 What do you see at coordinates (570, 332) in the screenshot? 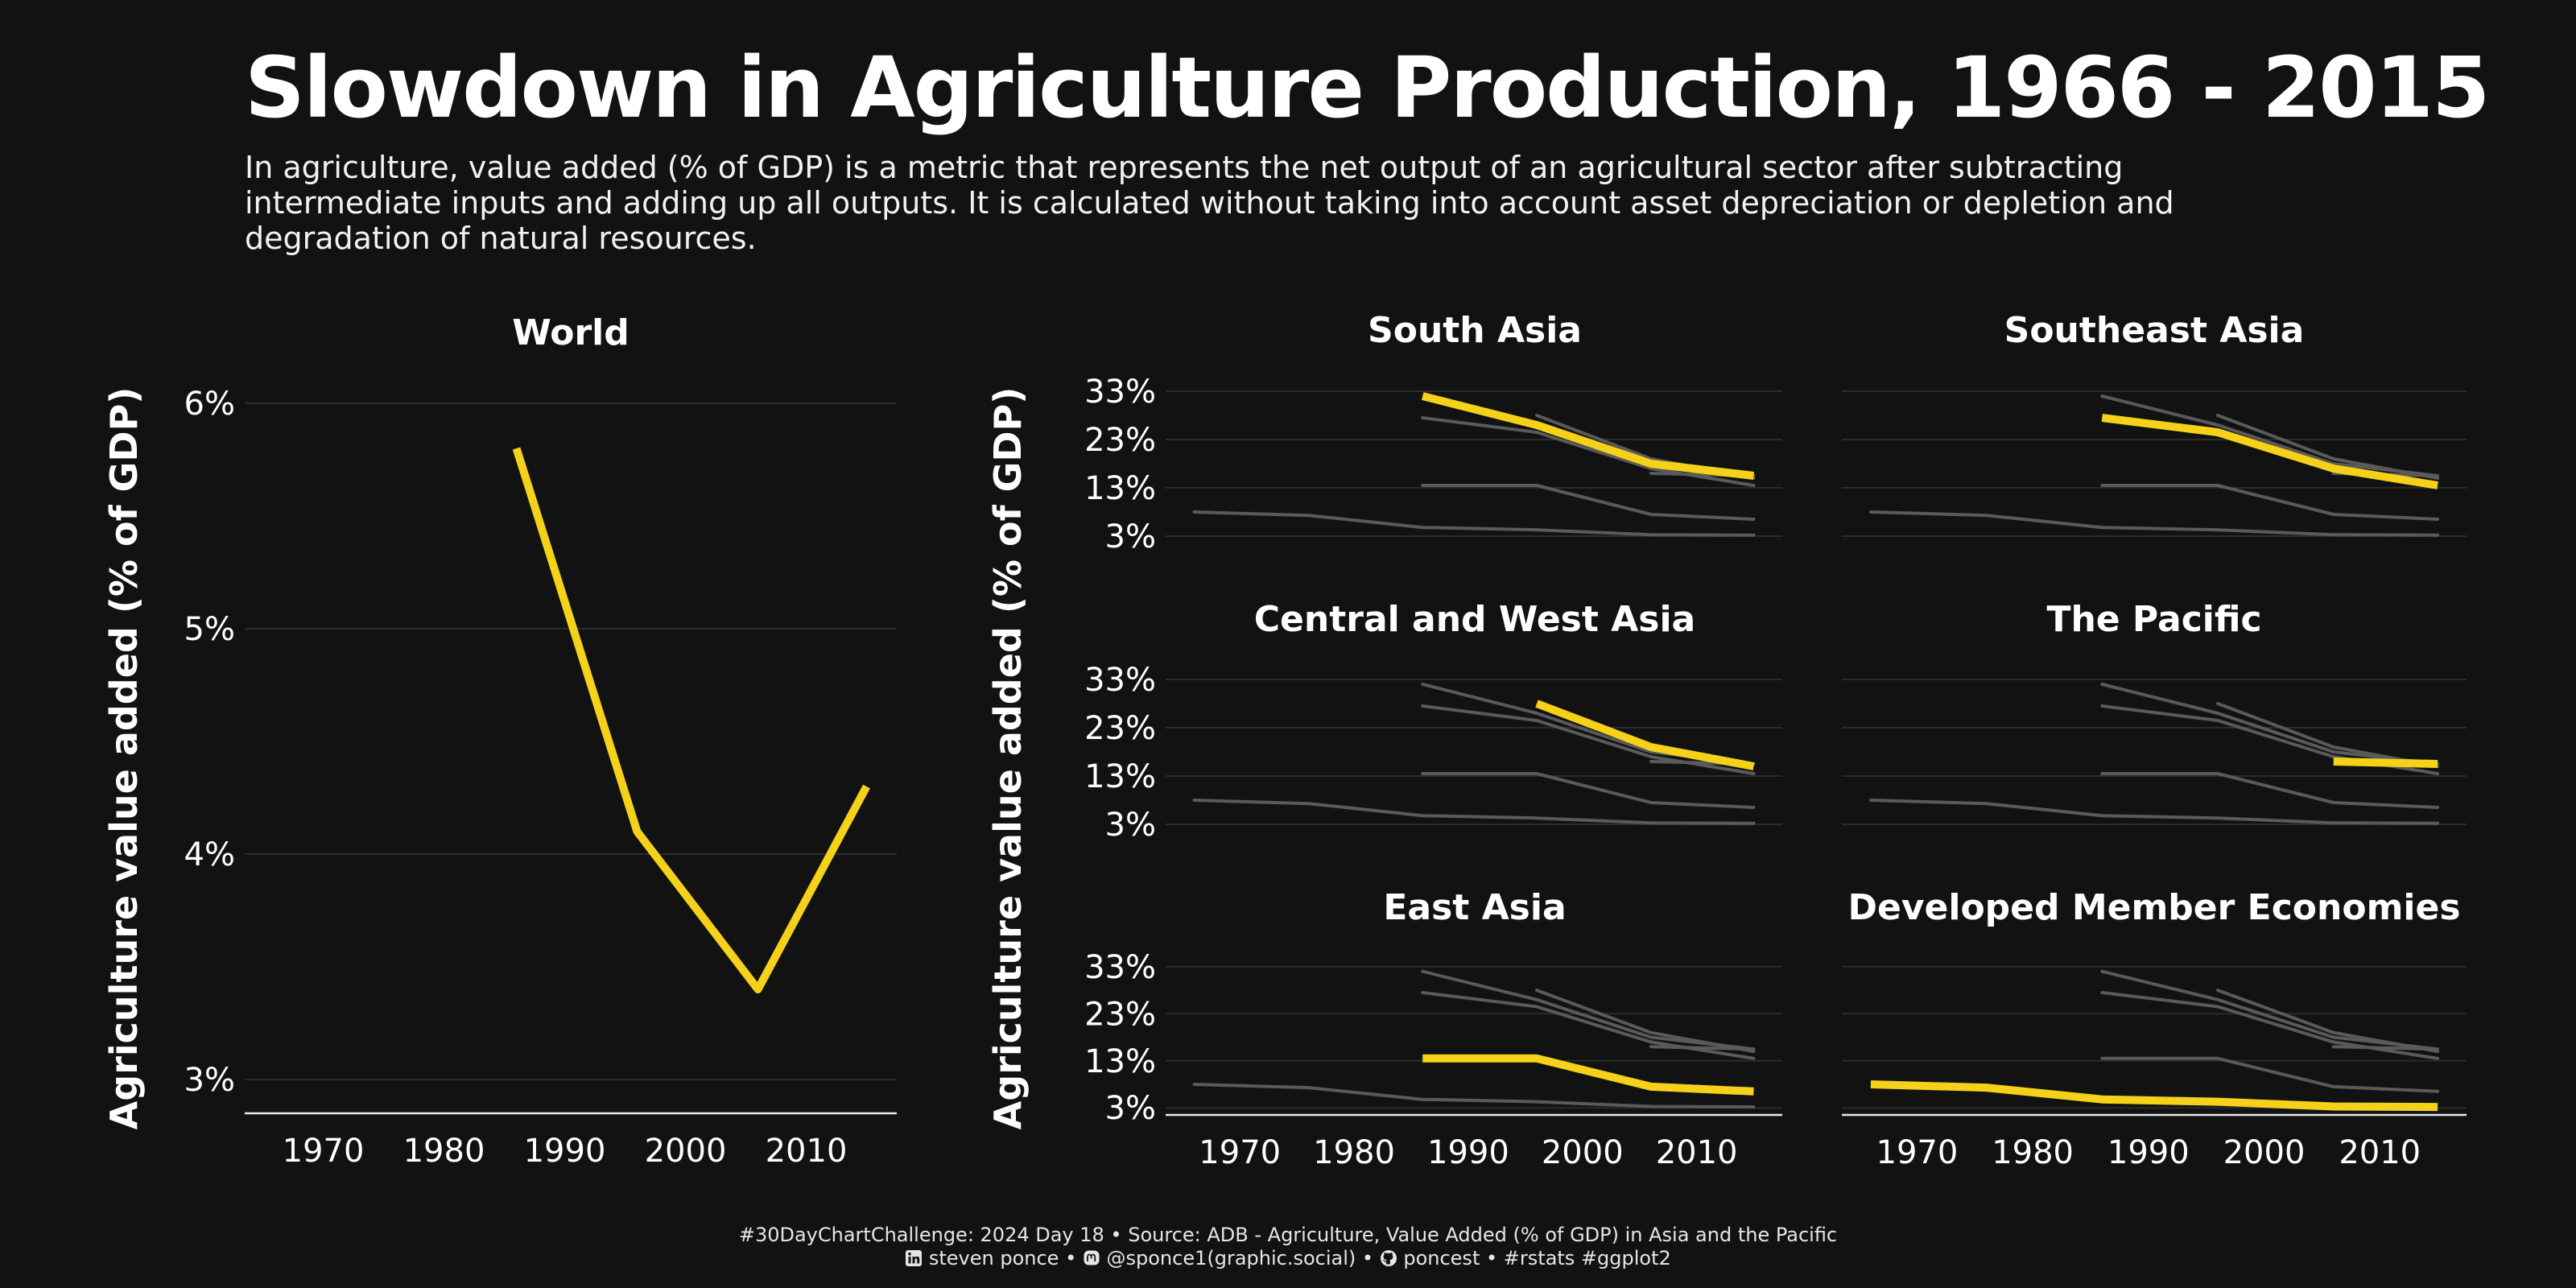
I see `panel-title: World` at bounding box center [570, 332].